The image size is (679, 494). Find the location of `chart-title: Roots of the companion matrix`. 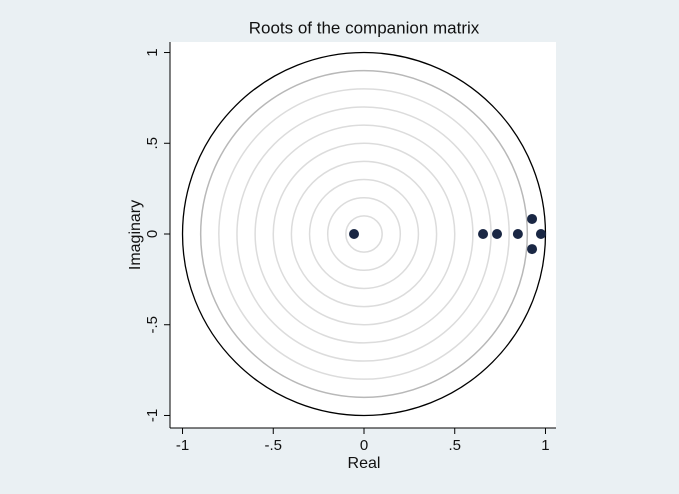

chart-title: Roots of the companion matrix is located at coordinates (364, 27).